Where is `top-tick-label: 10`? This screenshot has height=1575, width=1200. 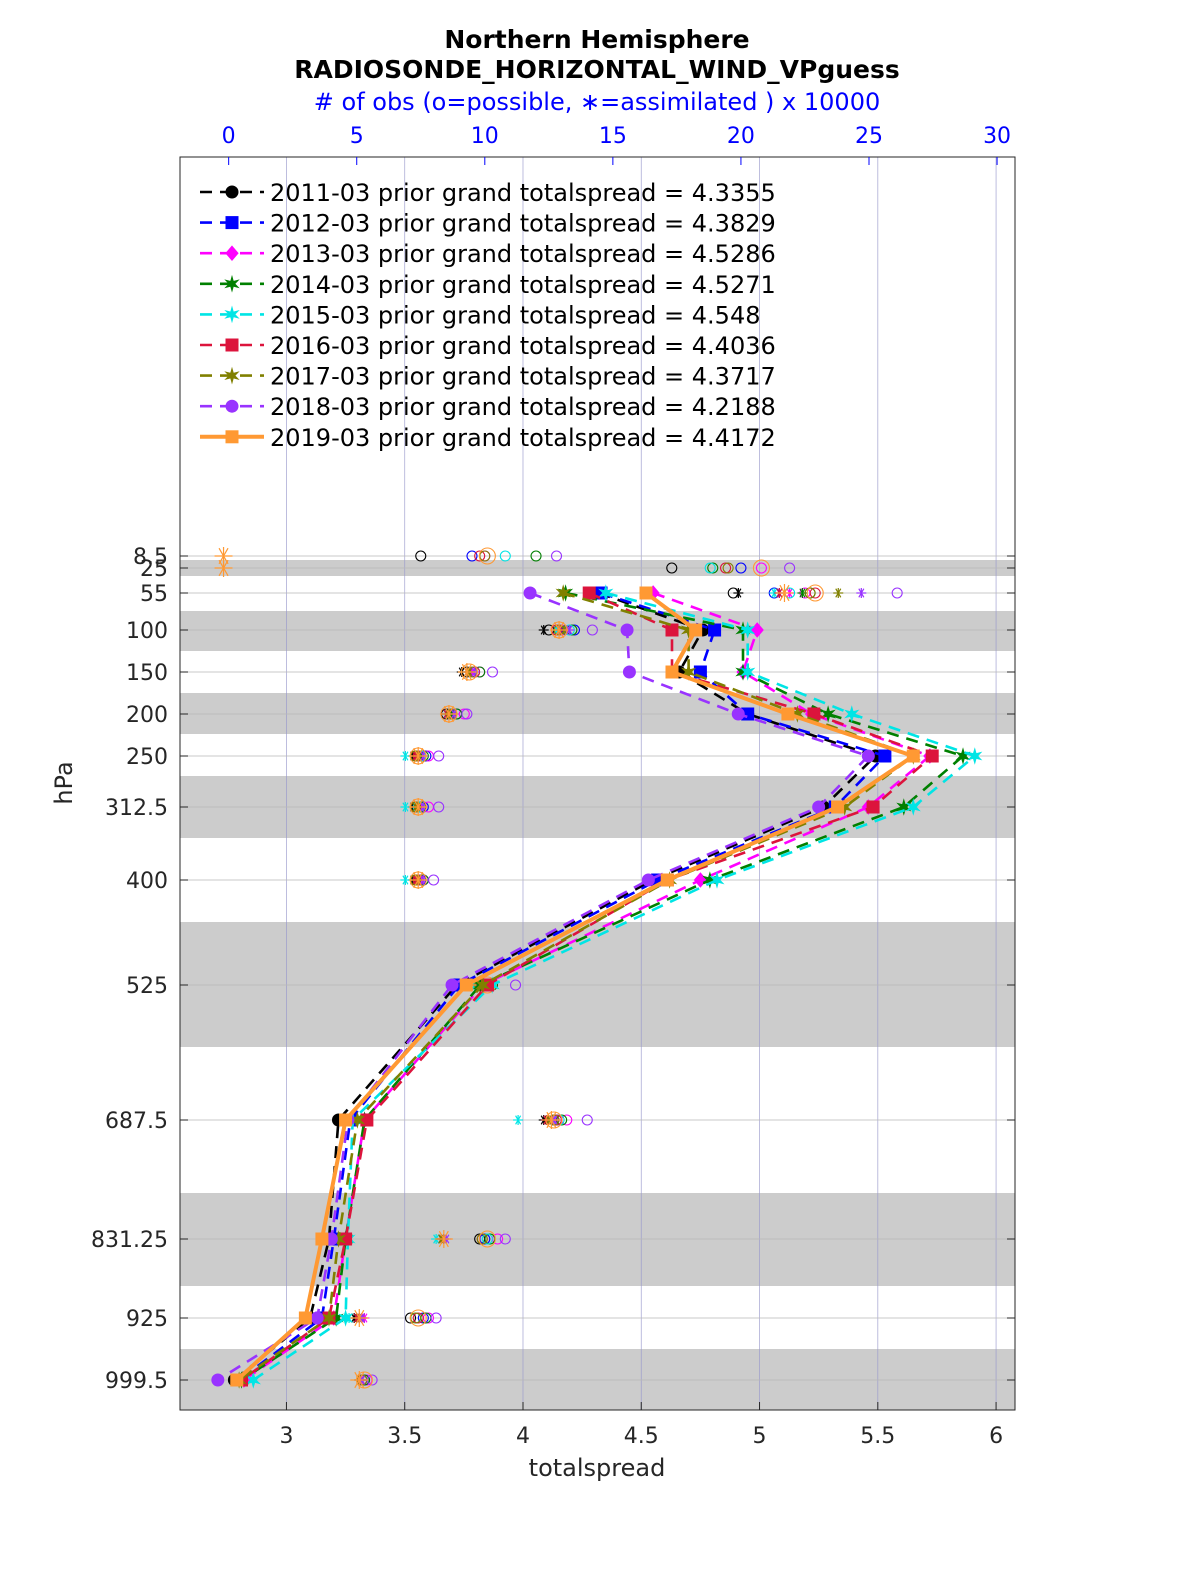 top-tick-label: 10 is located at coordinates (485, 136).